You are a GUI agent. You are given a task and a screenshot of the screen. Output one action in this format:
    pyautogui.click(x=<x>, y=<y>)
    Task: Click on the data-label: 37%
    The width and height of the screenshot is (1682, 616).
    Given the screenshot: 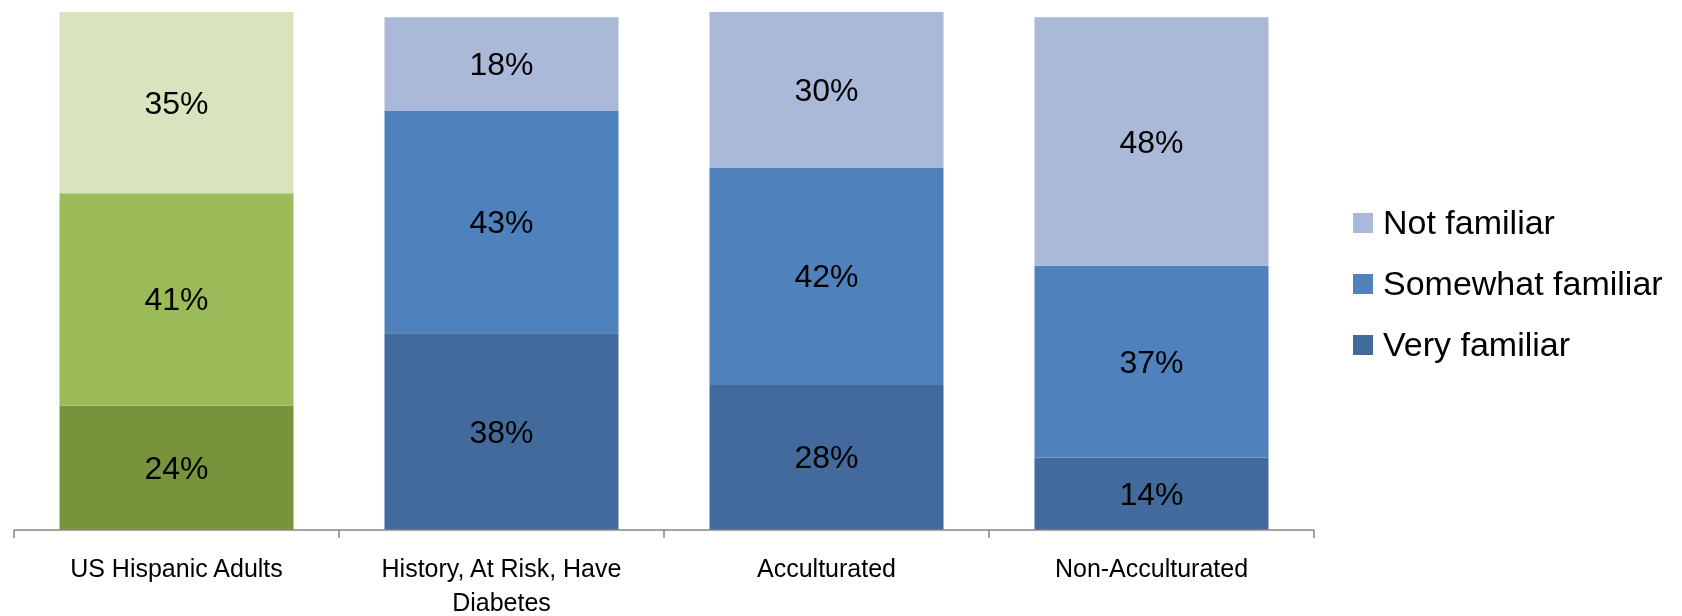 What is the action you would take?
    pyautogui.click(x=1151, y=361)
    